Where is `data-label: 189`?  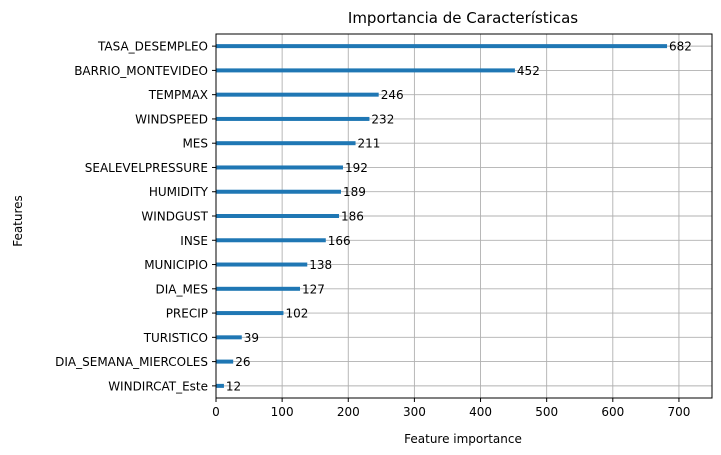
data-label: 189 is located at coordinates (354, 192).